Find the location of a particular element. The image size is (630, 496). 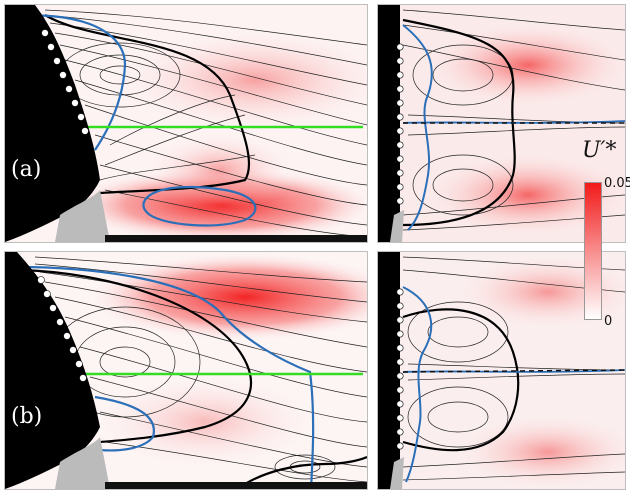

panel-a-label: (a) is located at coordinates (26, 169).